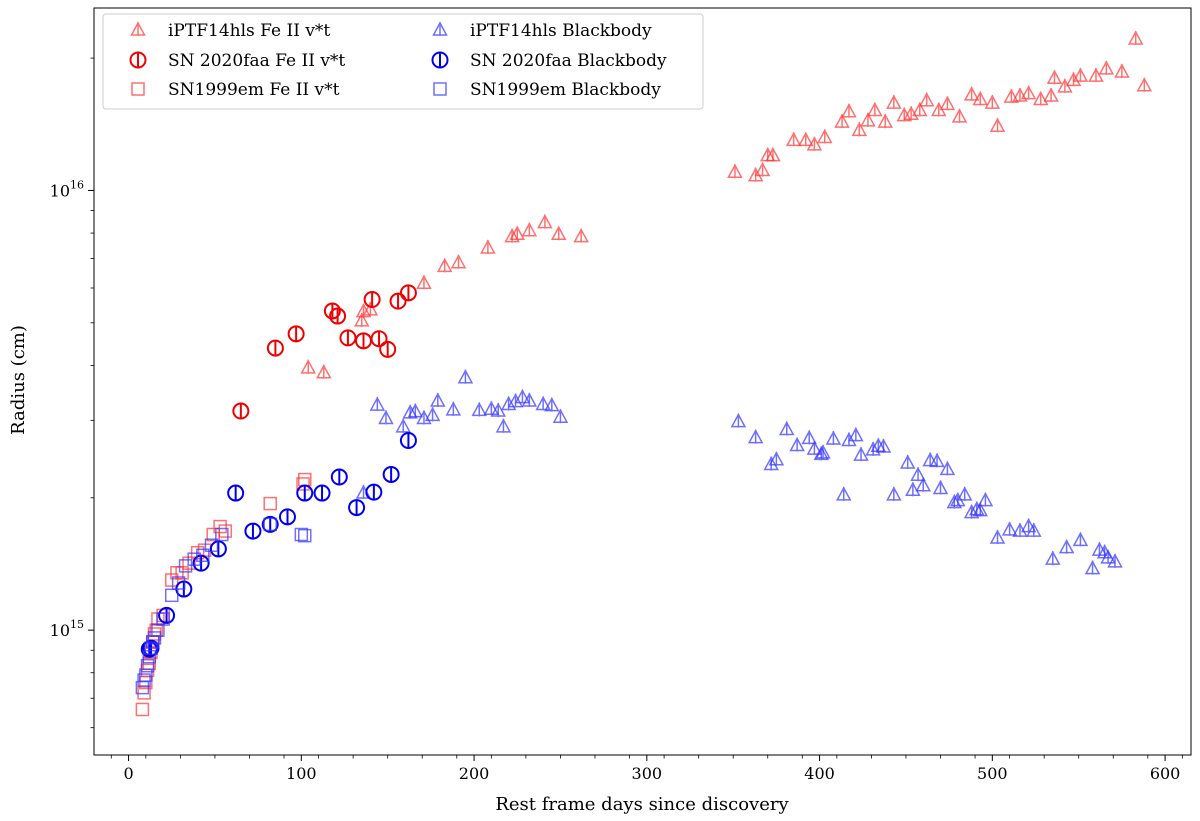 The image size is (1200, 821). I want to click on y-tick-label: 1016, so click(67, 189).